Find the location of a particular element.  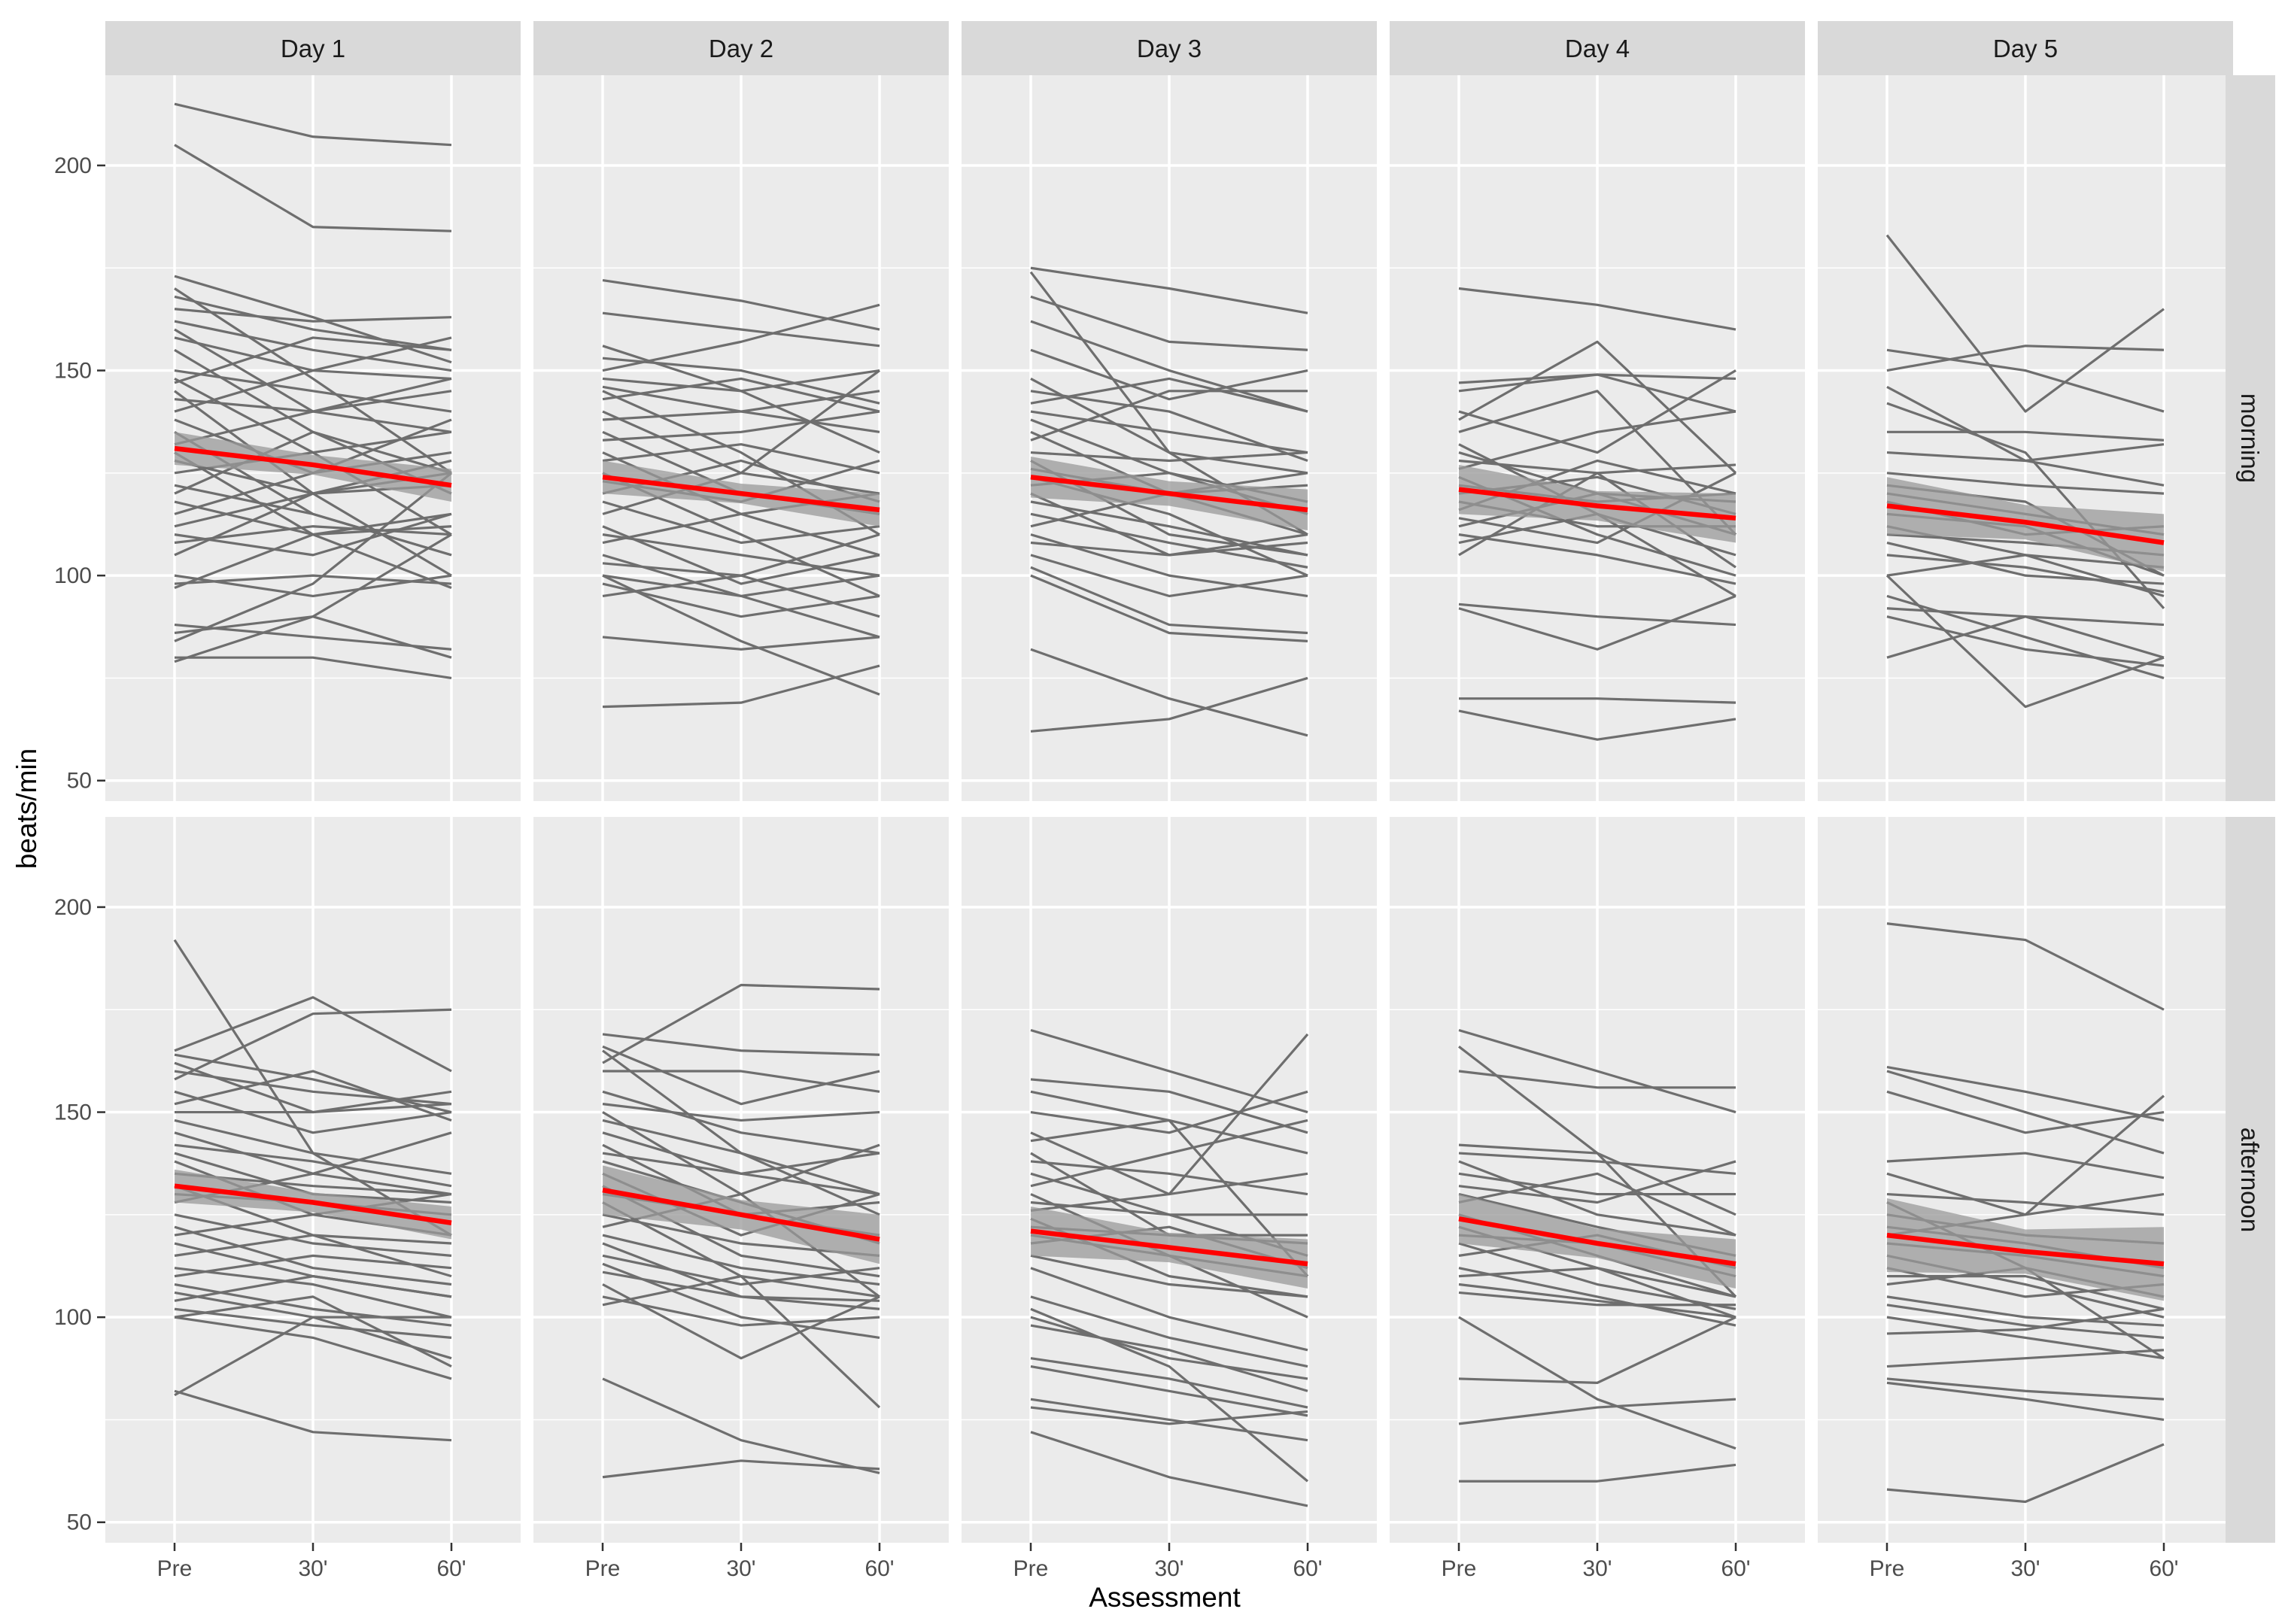

x-axis-day-1: Pre 30' 60' is located at coordinates (311, 1562).